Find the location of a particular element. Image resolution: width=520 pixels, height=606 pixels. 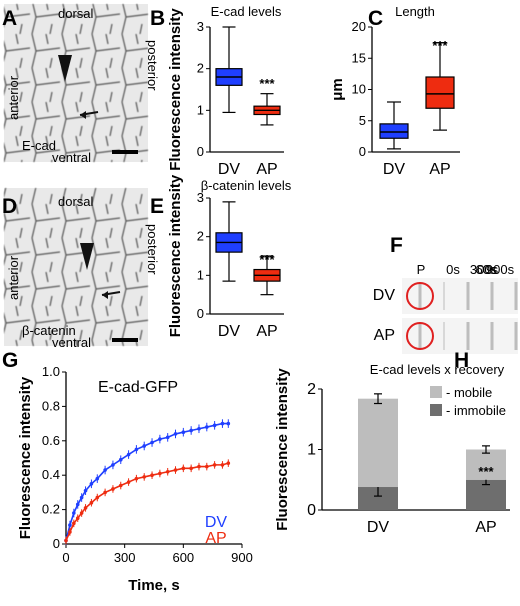

x-tick-label: 0 is located at coordinates (65, 557).